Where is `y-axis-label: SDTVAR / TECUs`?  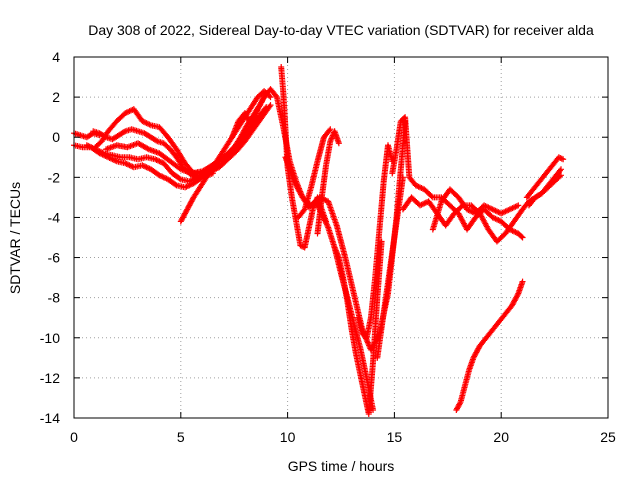
y-axis-label: SDTVAR / TECUs is located at coordinates (15, 238).